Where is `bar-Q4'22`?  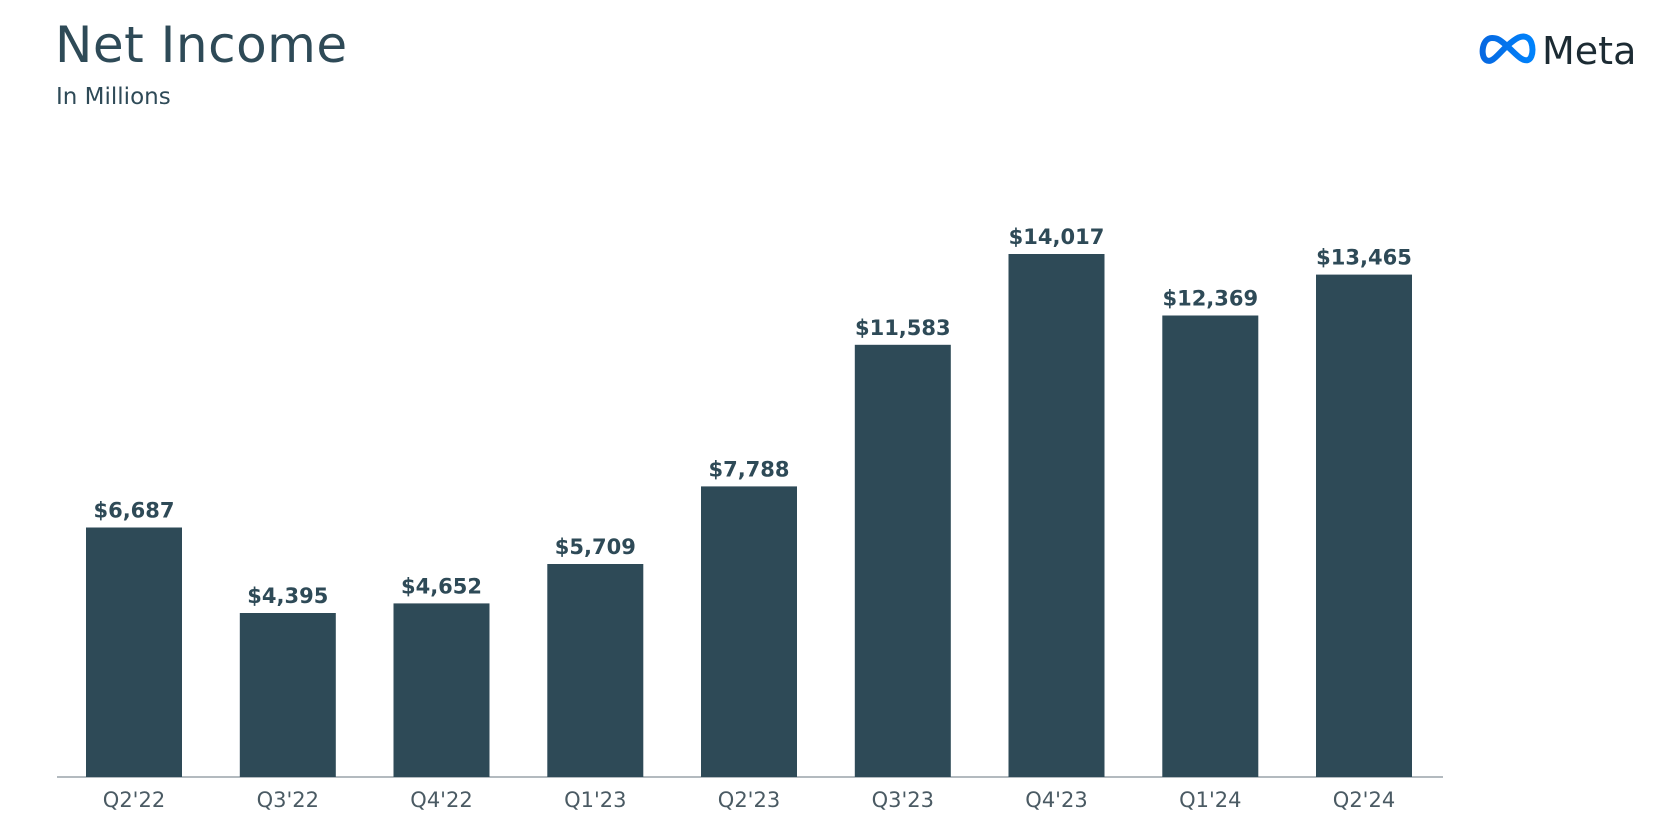
bar-Q4'22 is located at coordinates (441, 690).